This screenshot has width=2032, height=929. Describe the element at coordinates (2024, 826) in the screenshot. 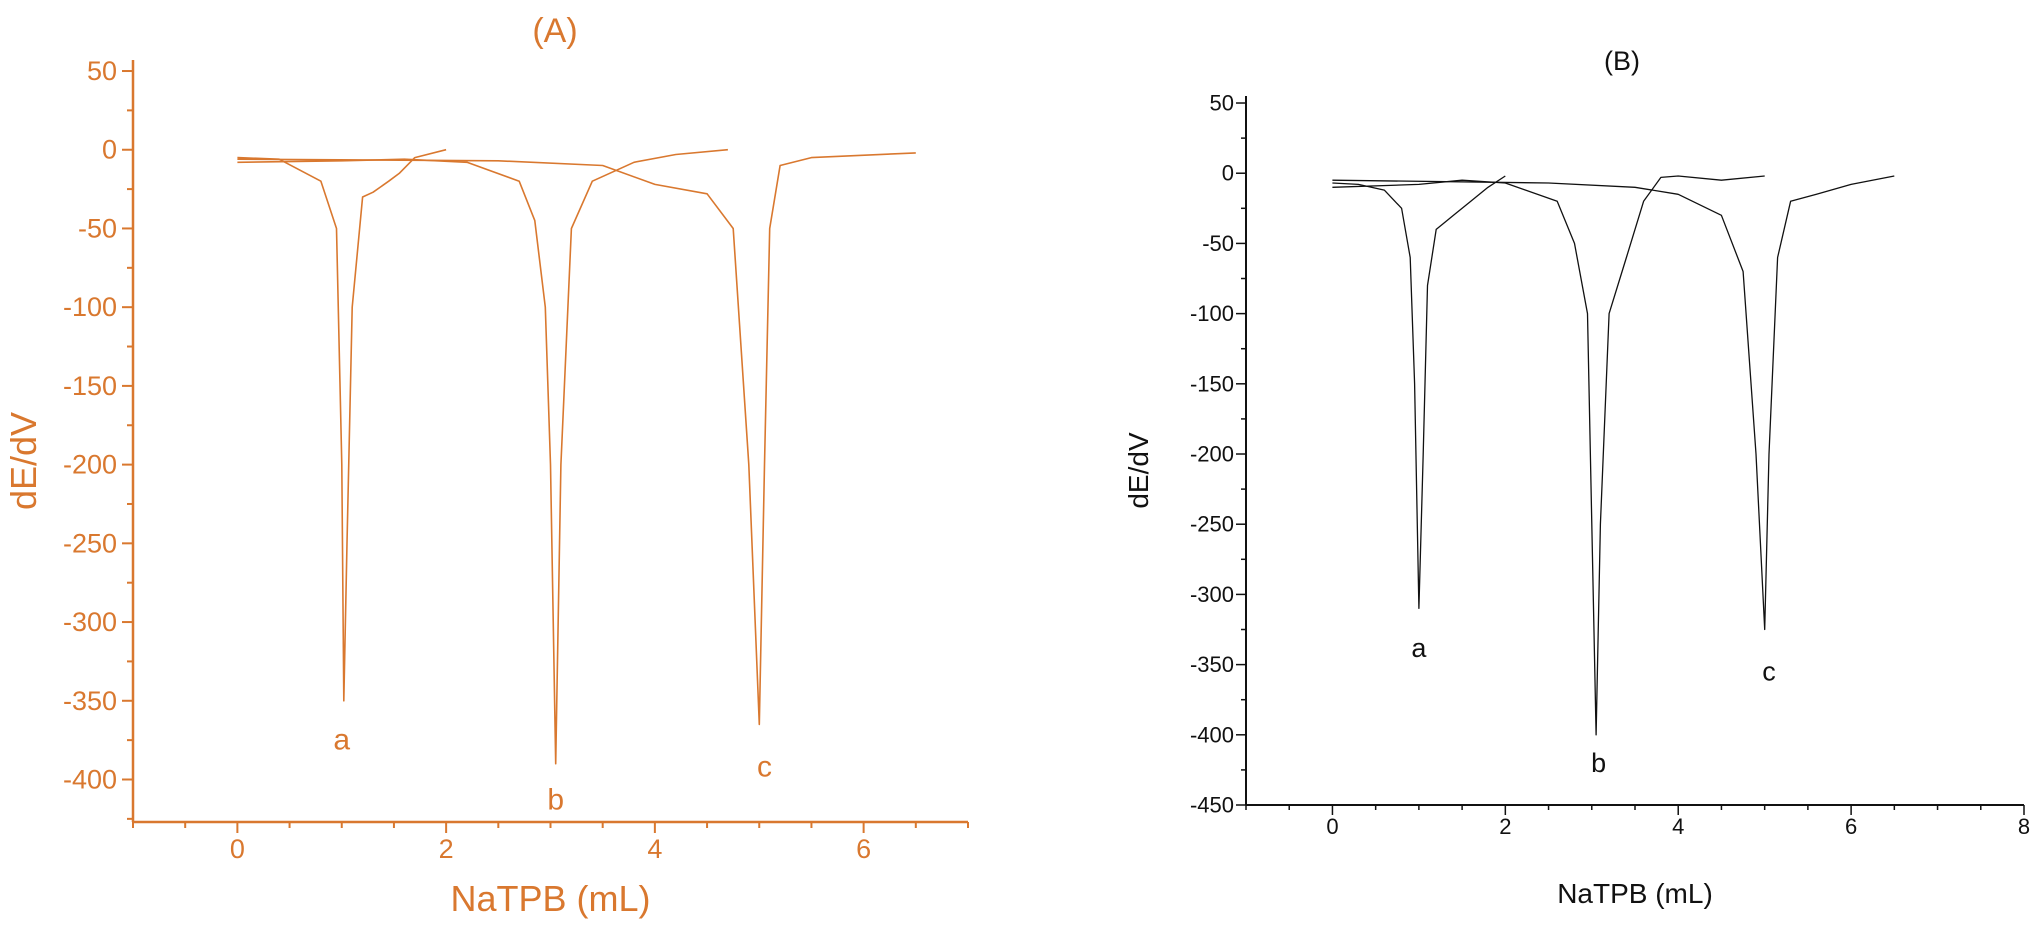

I see `x-tick-label: 8` at that location.